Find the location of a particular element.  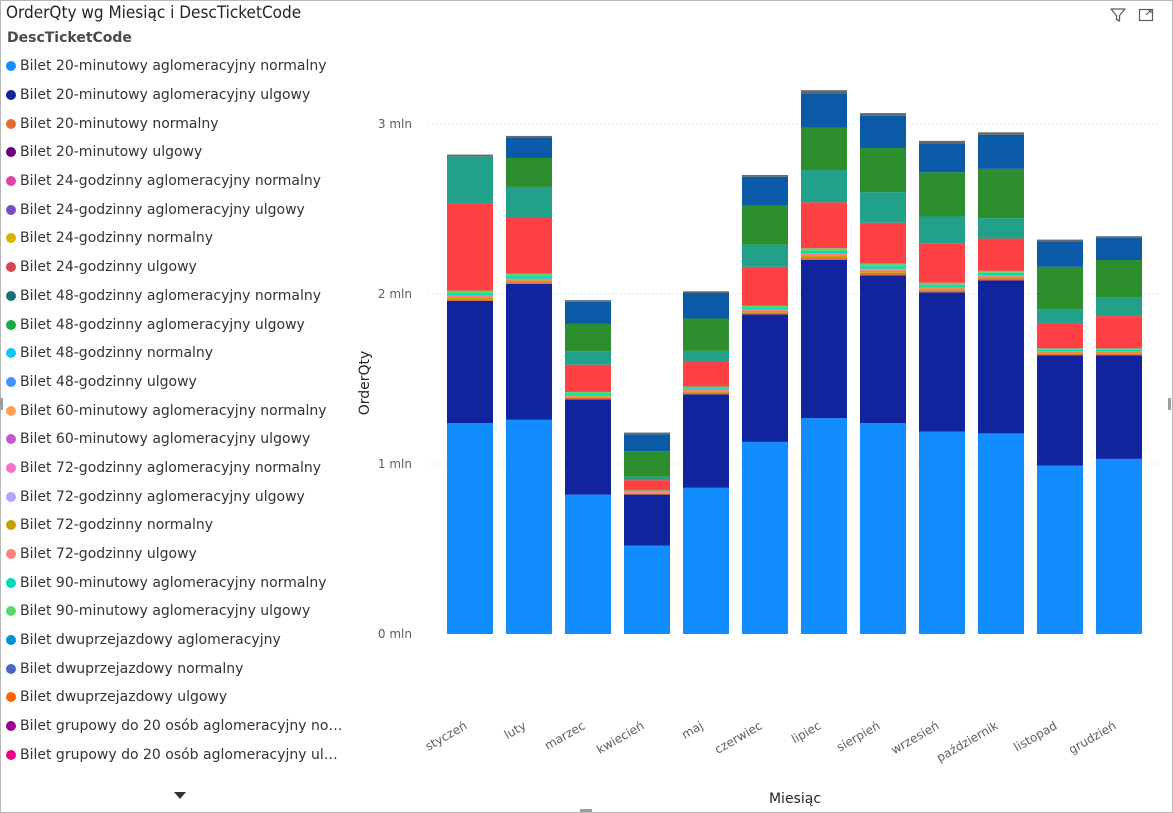

resize-handle-right is located at coordinates (1169, 404).